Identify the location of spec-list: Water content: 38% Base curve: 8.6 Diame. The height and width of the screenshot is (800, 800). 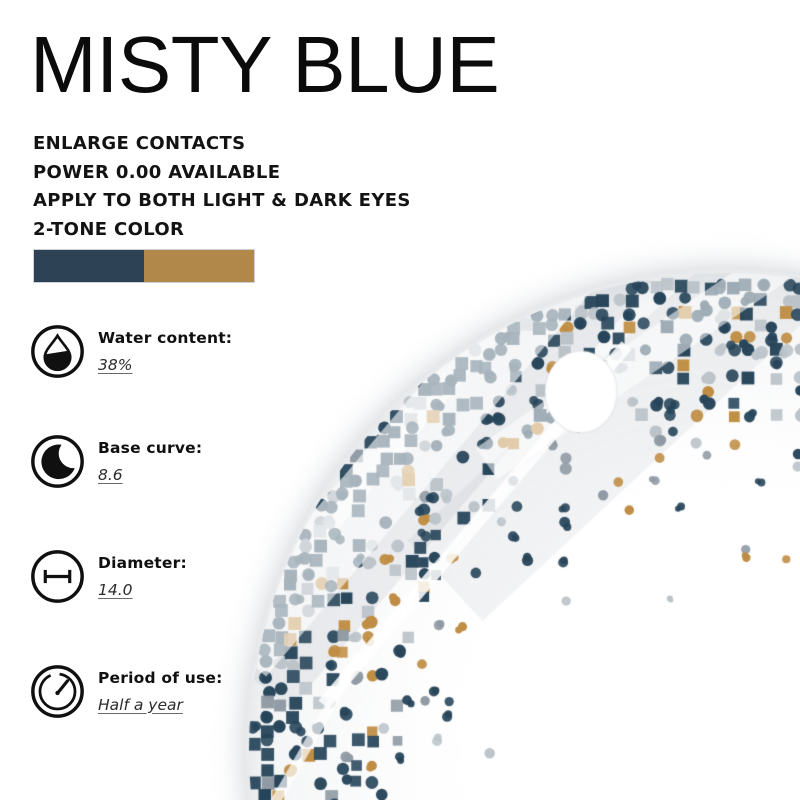
(131, 521).